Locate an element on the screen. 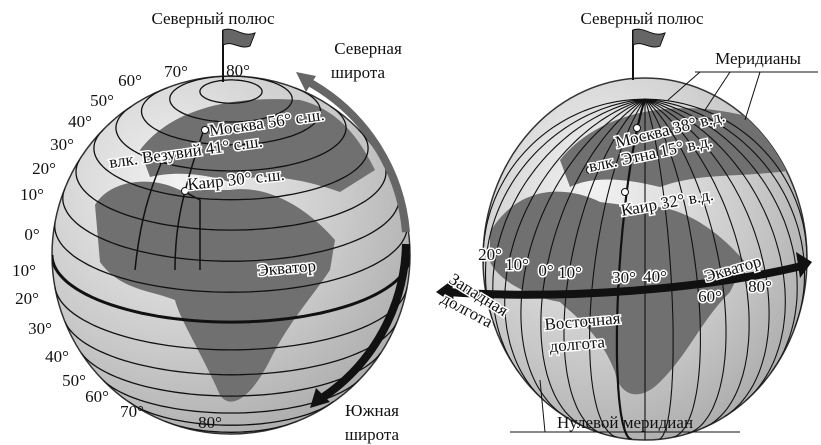 The image size is (821, 445). label: Южная is located at coordinates (372, 410).